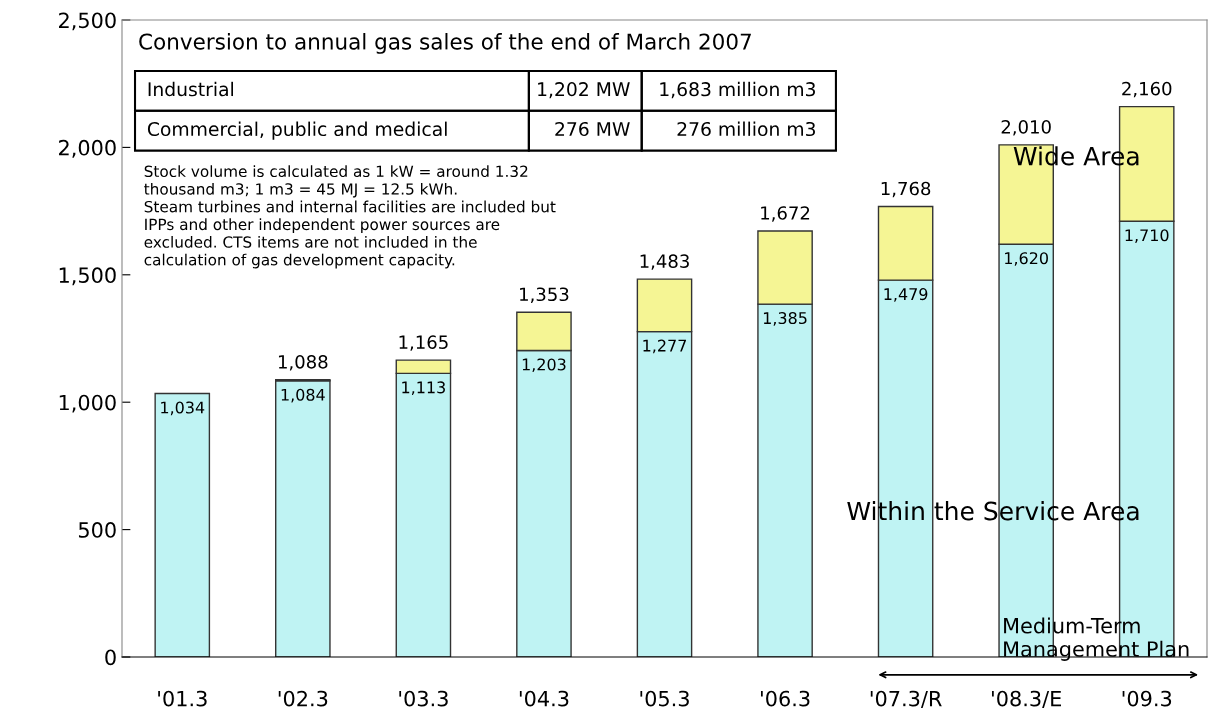 This screenshot has height=724, width=1211. What do you see at coordinates (110, 657) in the screenshot?
I see `y-tick-label: 0` at bounding box center [110, 657].